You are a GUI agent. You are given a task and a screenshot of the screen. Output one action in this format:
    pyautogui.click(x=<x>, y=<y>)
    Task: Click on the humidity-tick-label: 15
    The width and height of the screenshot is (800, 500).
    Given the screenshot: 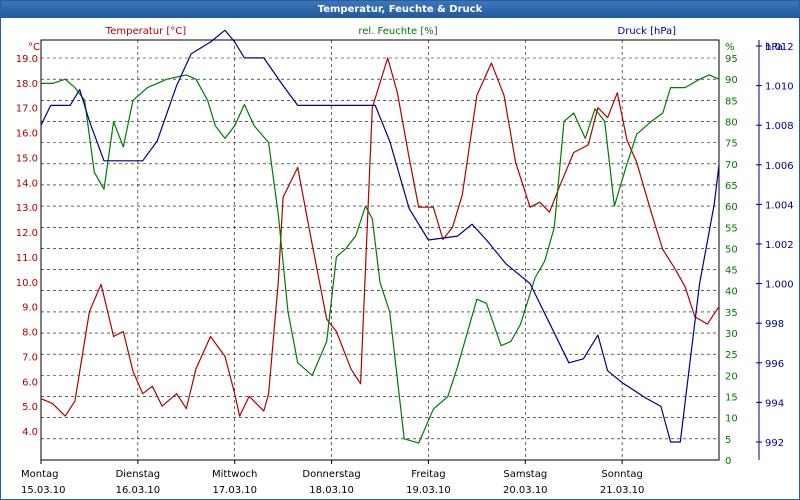 What is the action you would take?
    pyautogui.click(x=731, y=398)
    